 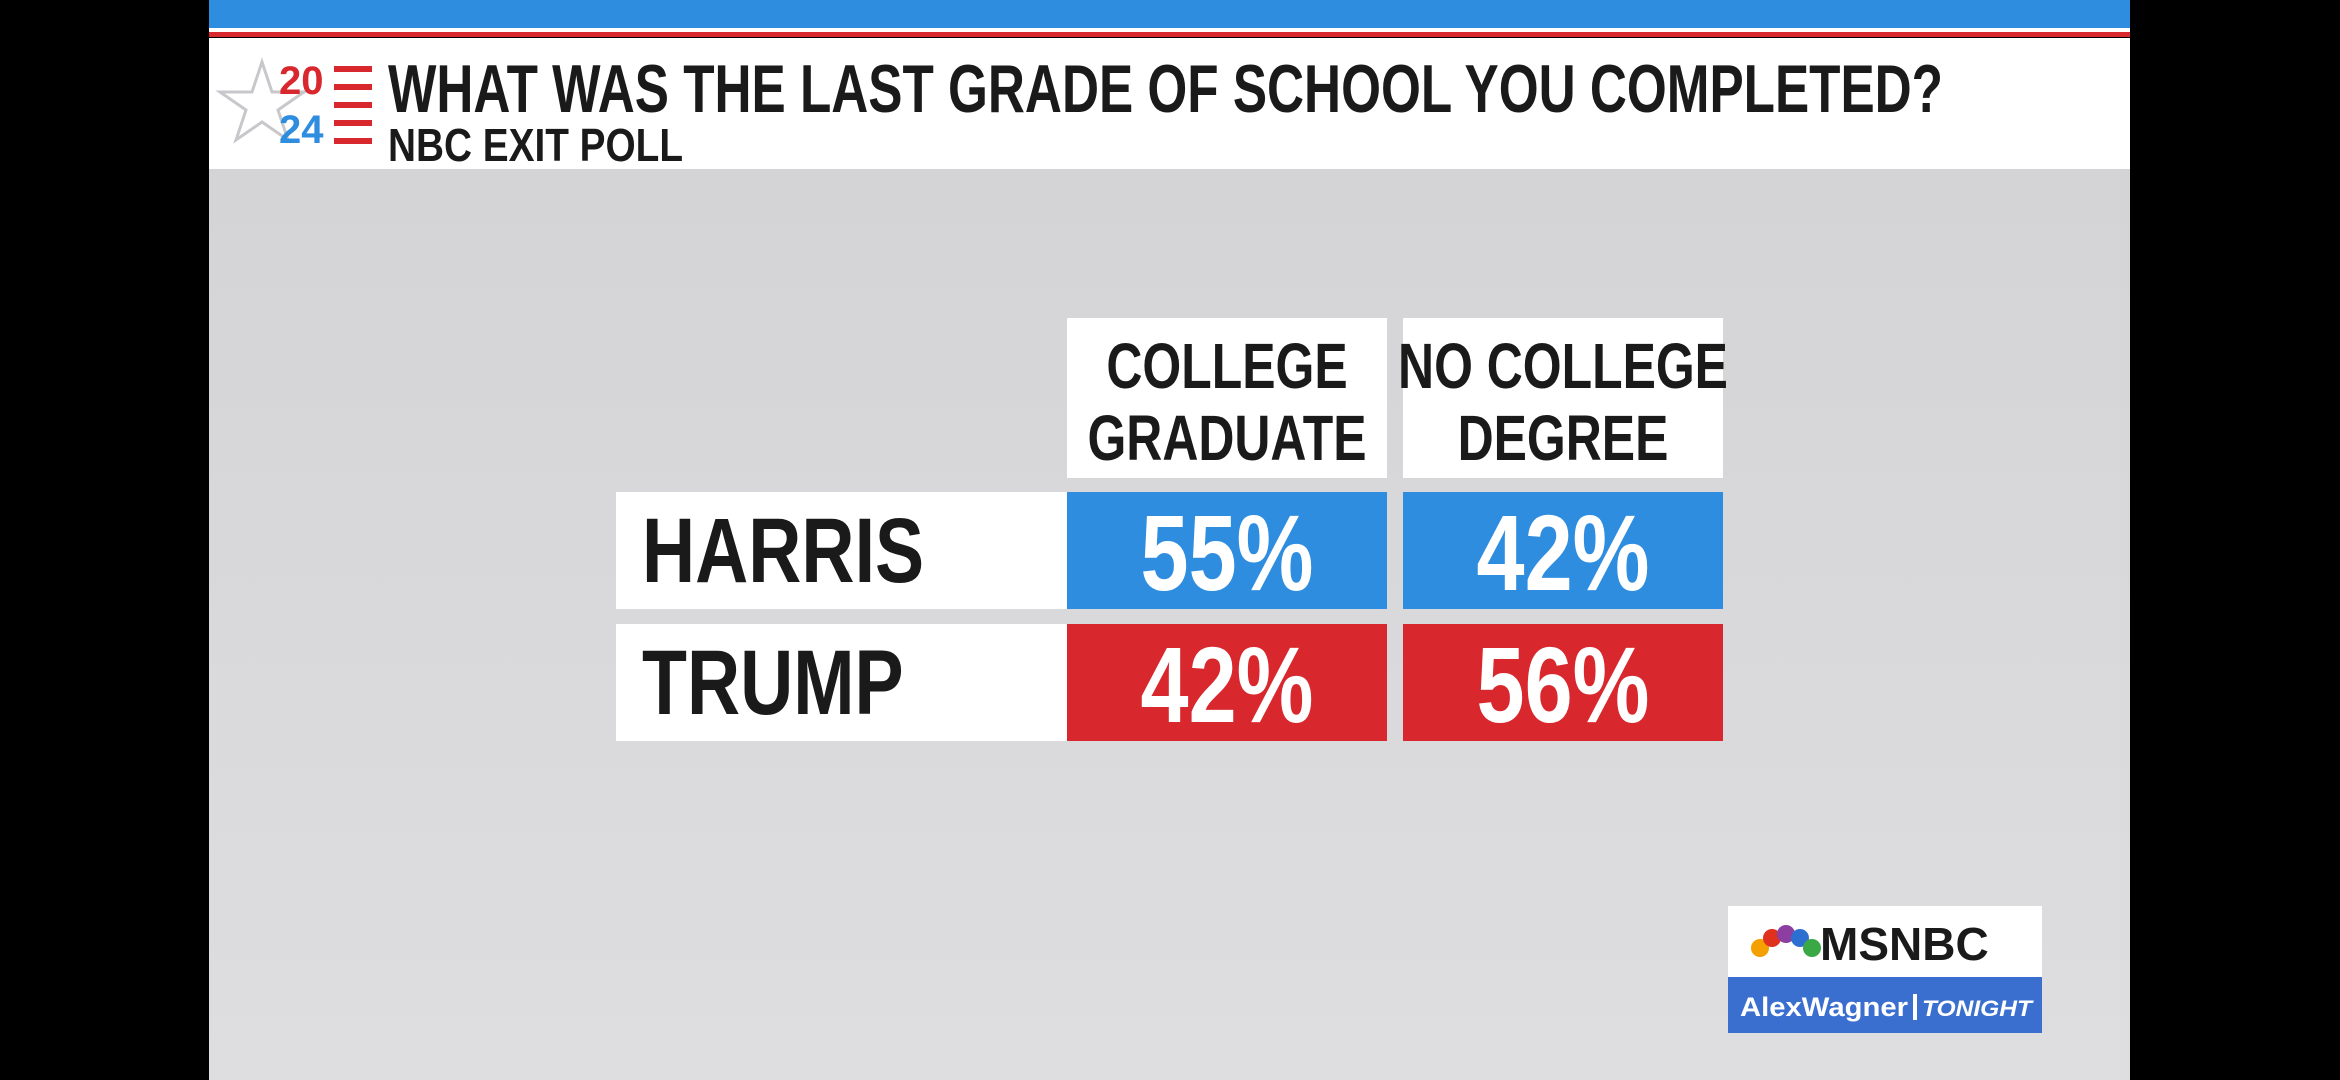 I want to click on value: 55%, so click(x=1227, y=552).